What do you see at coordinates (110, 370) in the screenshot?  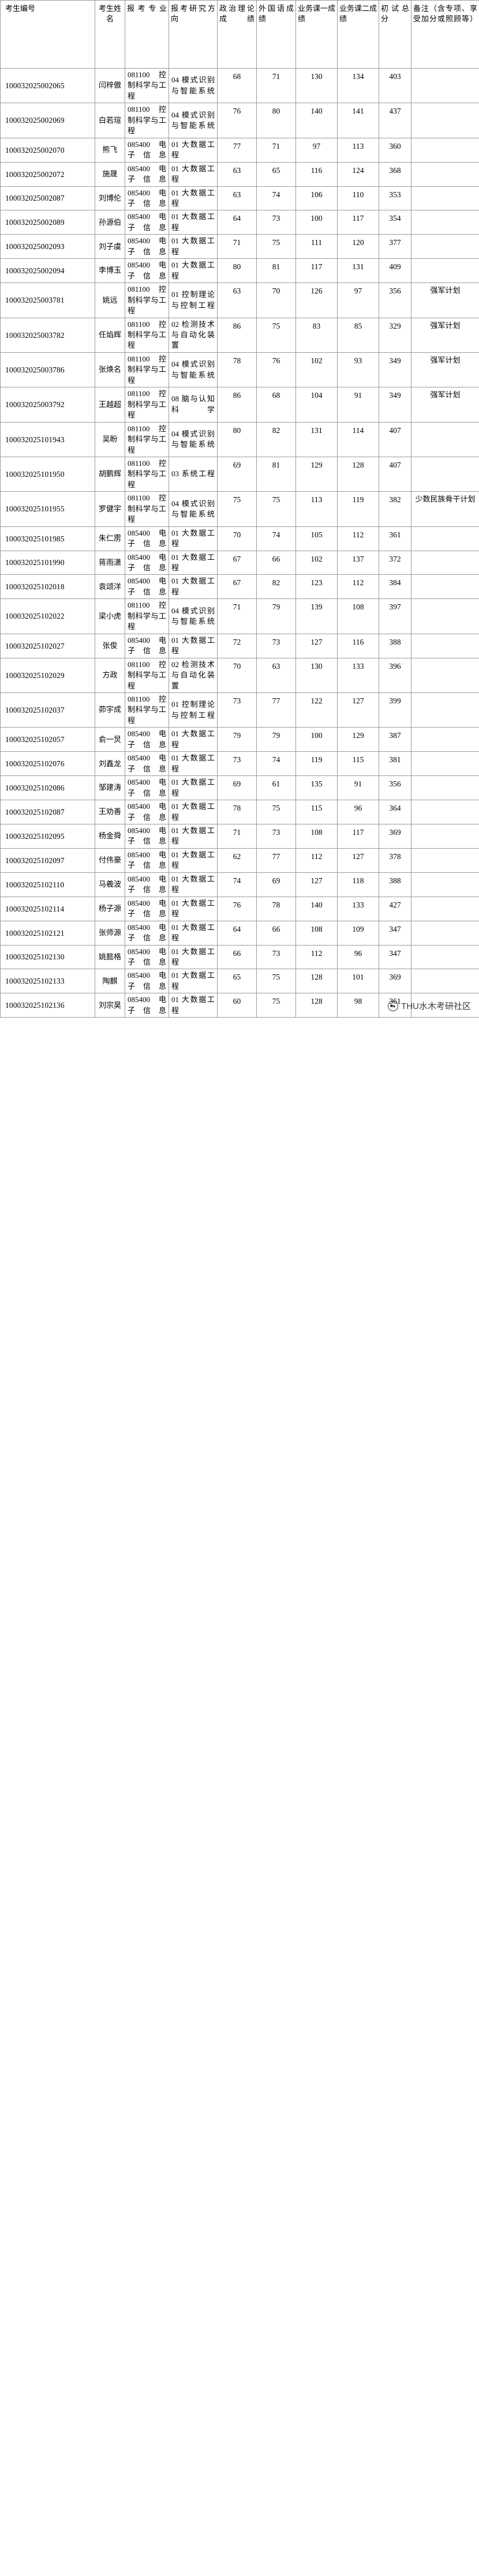 I see `cell-candidate-name: 张焕名` at bounding box center [110, 370].